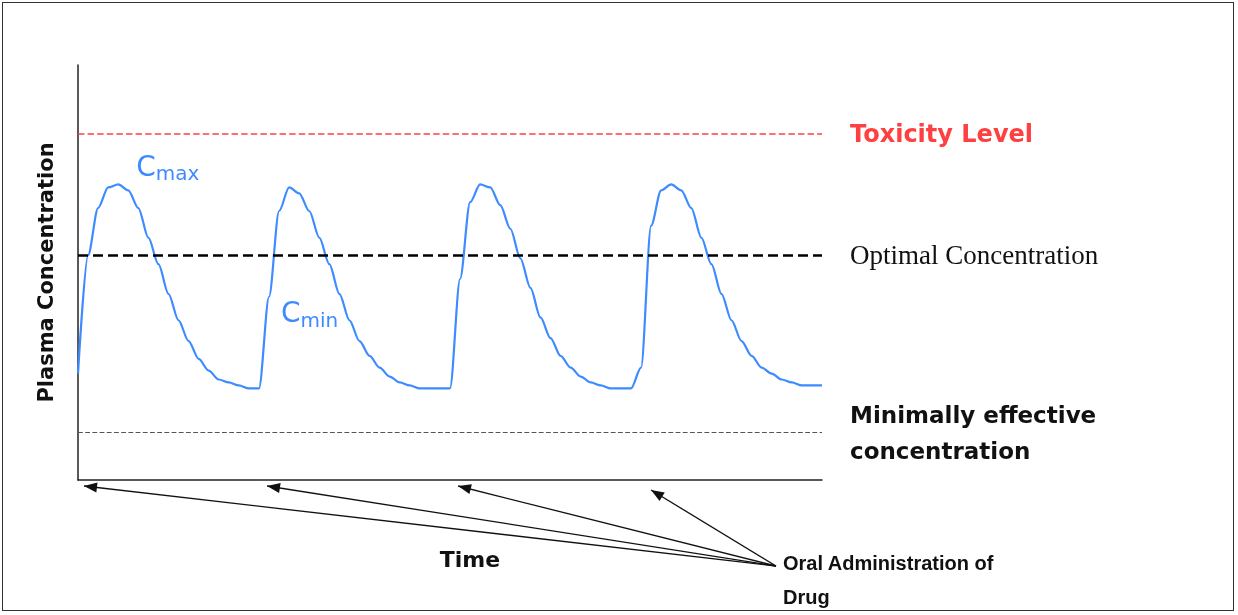  Describe the element at coordinates (977, 432) in the screenshot. I see `ref-line-label: Minimally effective concentration` at that location.